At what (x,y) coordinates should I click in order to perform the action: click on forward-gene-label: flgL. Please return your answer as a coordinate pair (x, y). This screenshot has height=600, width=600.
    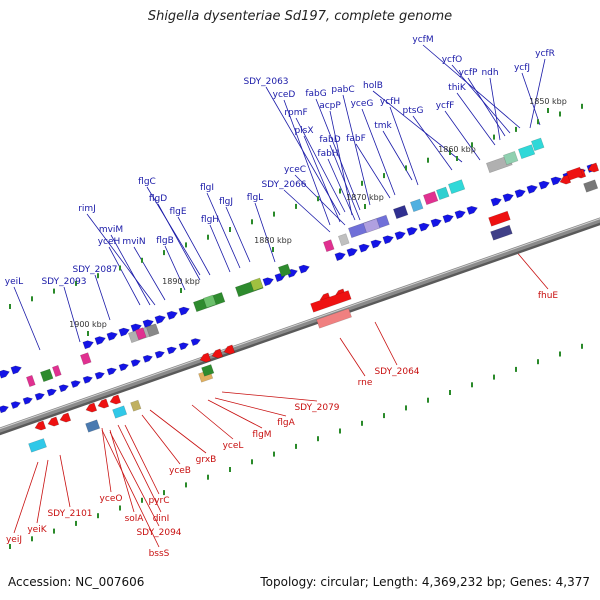
    Looking at the image, I should click on (255, 198).